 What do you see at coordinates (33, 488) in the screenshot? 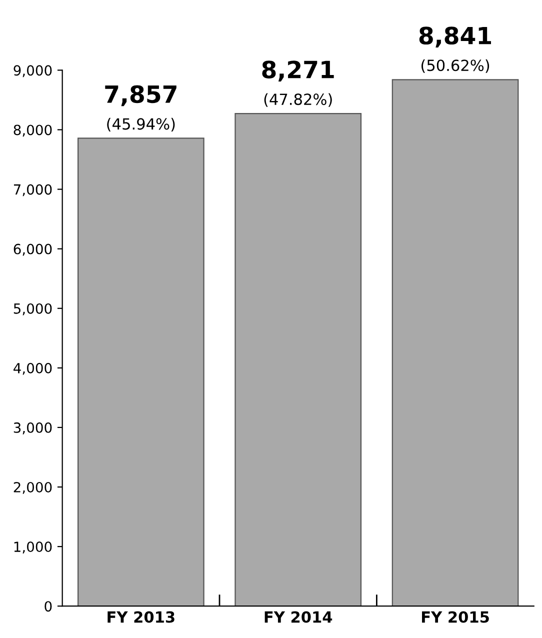
I see `y-tick-label: 2,000` at bounding box center [33, 488].